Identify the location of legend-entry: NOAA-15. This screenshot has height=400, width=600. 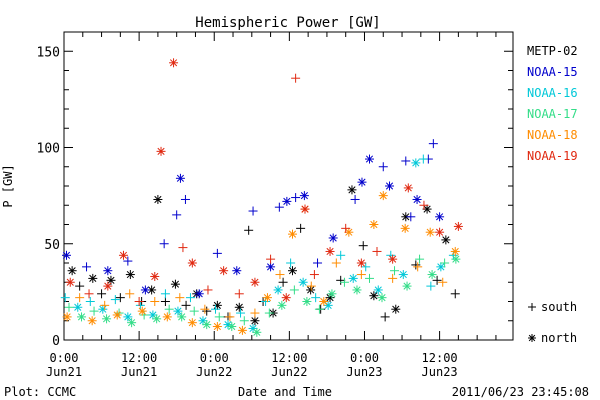
(552, 72).